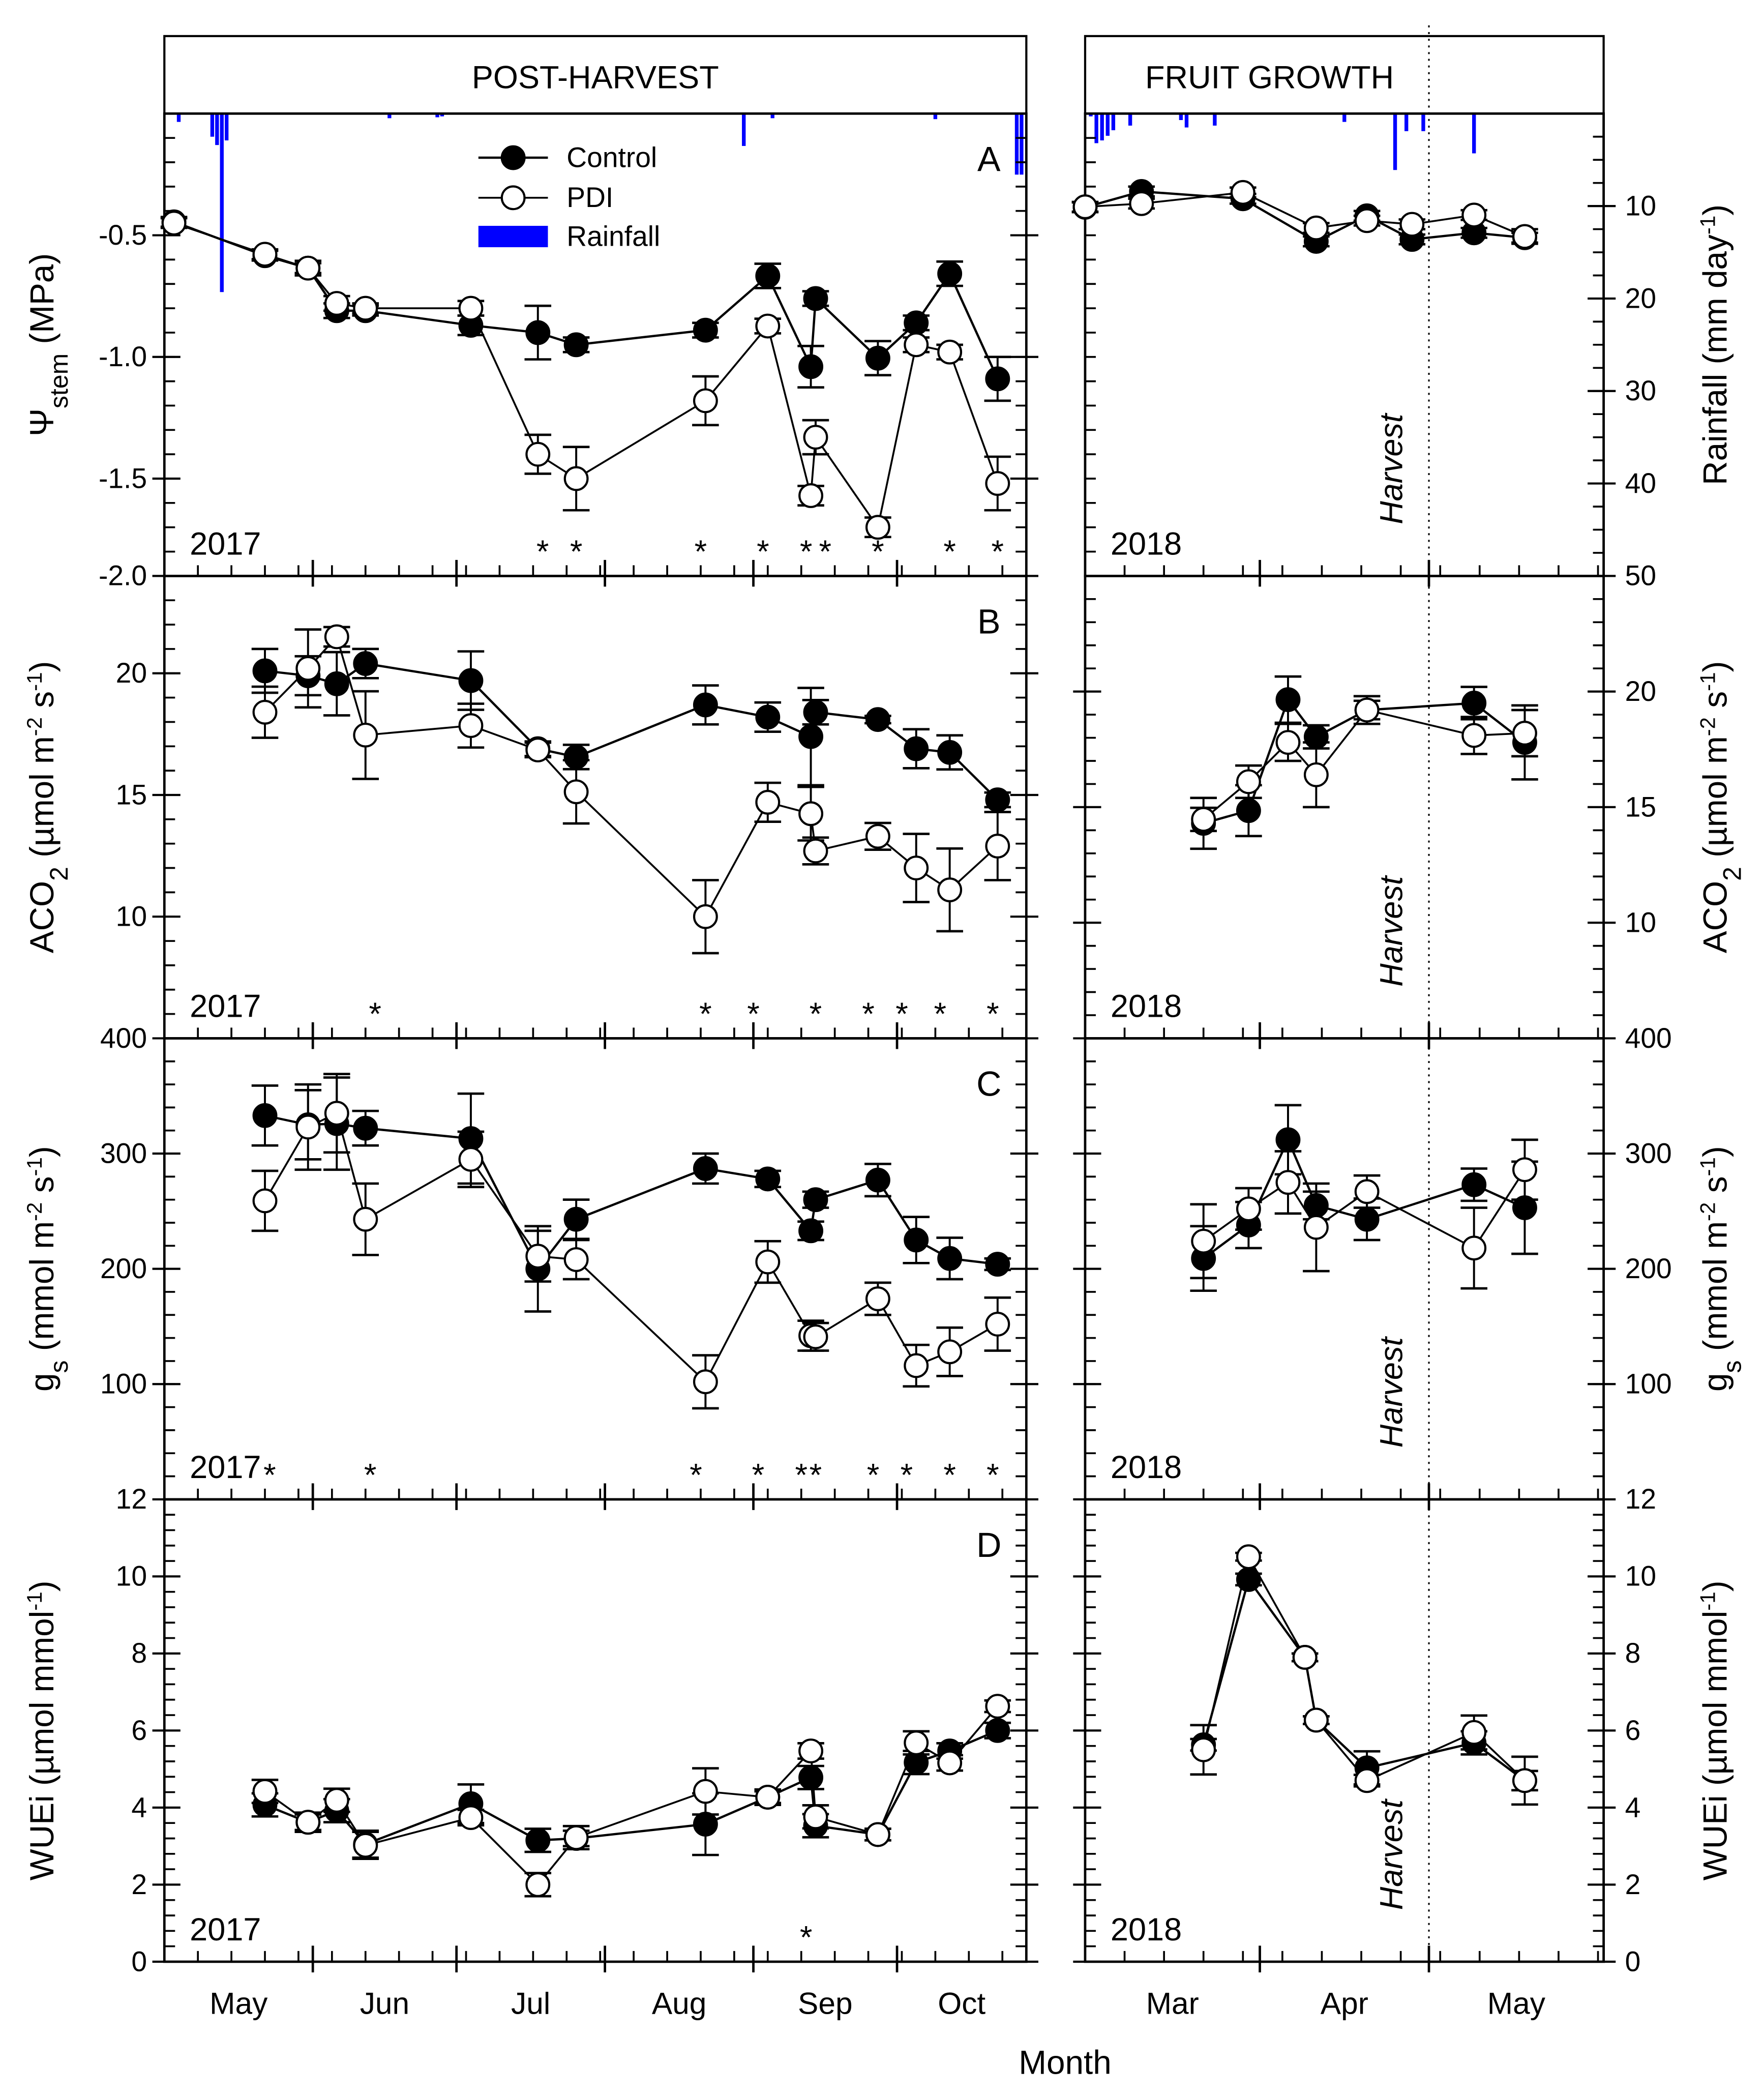 This screenshot has width=1764, height=2094. What do you see at coordinates (1146, 544) in the screenshot?
I see `year-label: 2018` at bounding box center [1146, 544].